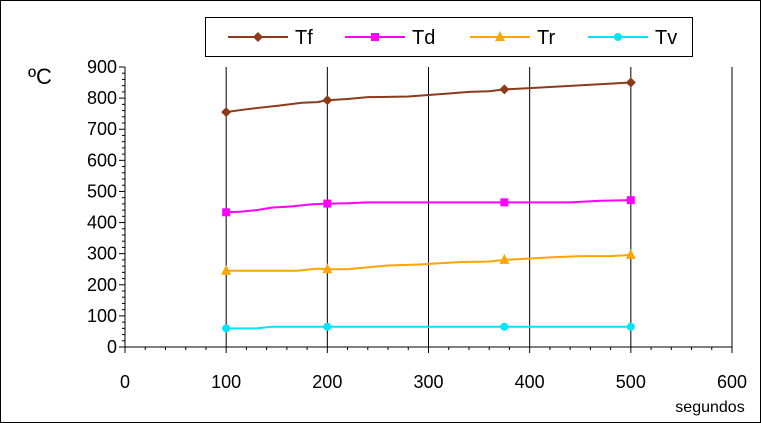 The height and width of the screenshot is (423, 761). Describe the element at coordinates (102, 191) in the screenshot. I see `y-tick-label-500: 500` at that location.